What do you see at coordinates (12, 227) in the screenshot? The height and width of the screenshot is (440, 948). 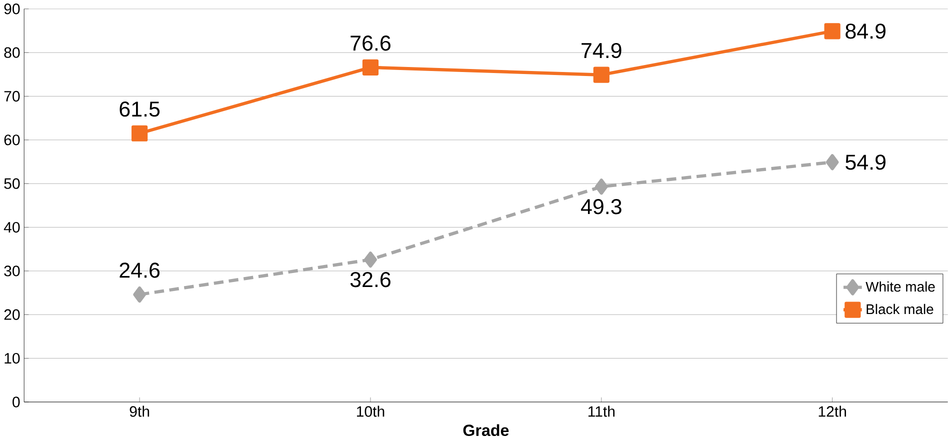 I see `y-tick-label: 40` at bounding box center [12, 227].